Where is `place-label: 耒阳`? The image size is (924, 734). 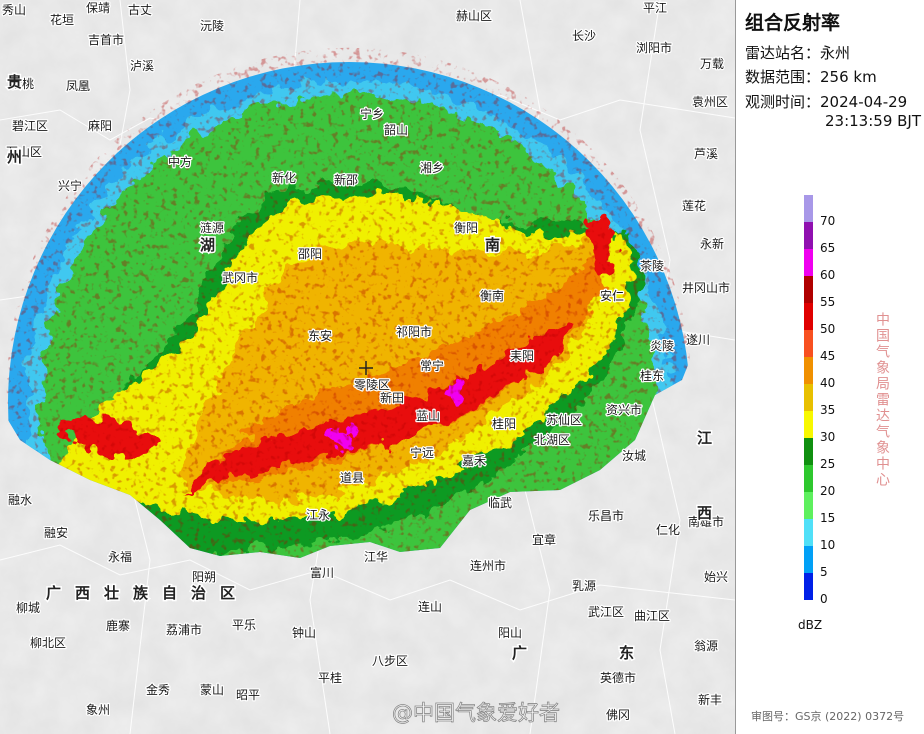
place-label: 耒阳 is located at coordinates (522, 356).